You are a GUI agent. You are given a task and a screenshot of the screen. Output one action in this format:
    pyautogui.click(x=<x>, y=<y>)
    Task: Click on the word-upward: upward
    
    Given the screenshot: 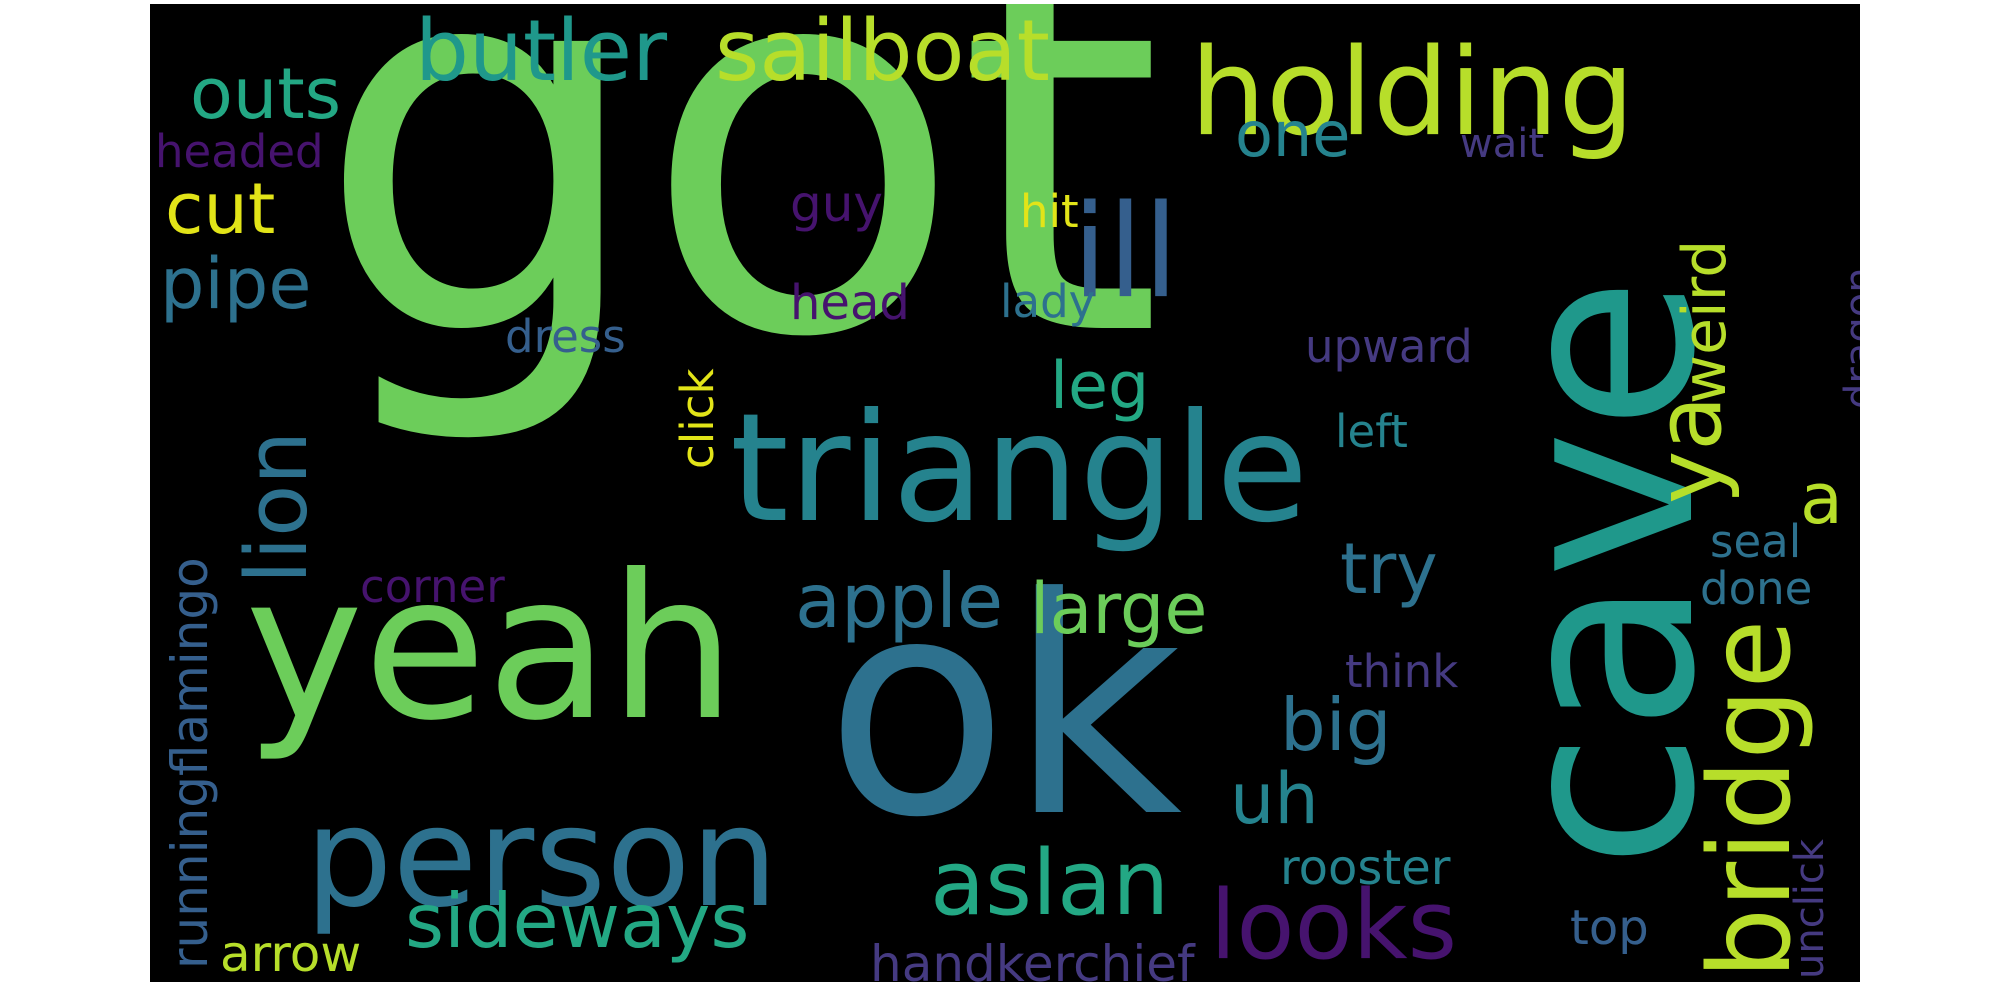 What is the action you would take?
    pyautogui.click(x=1389, y=346)
    